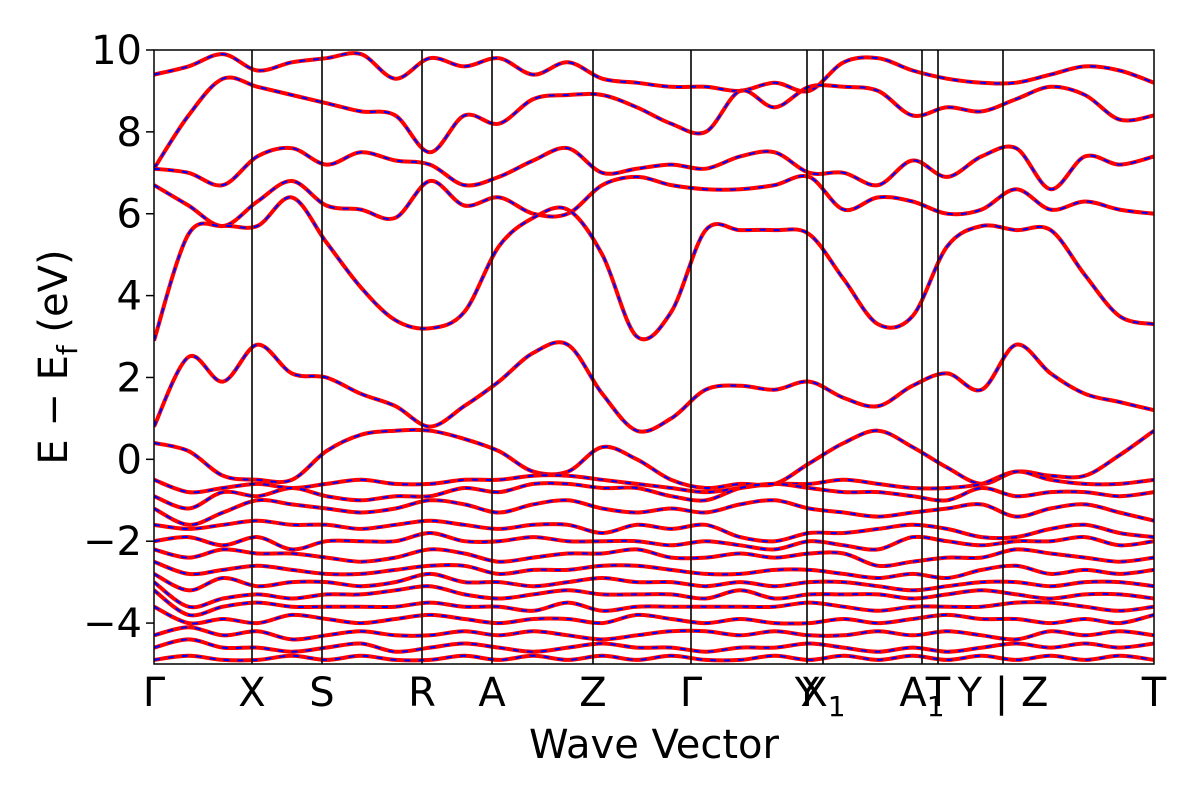  What do you see at coordinates (129, 297) in the screenshot?
I see `y-tick-label-4: 4` at bounding box center [129, 297].